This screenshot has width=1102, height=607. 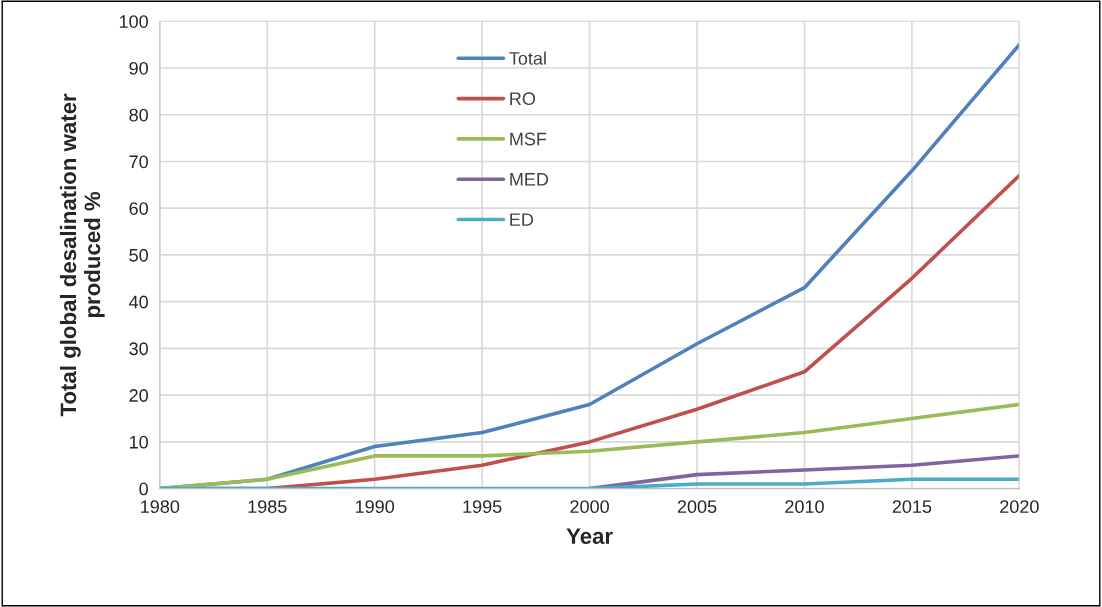 I want to click on y-tick-label: 40, so click(x=138, y=302).